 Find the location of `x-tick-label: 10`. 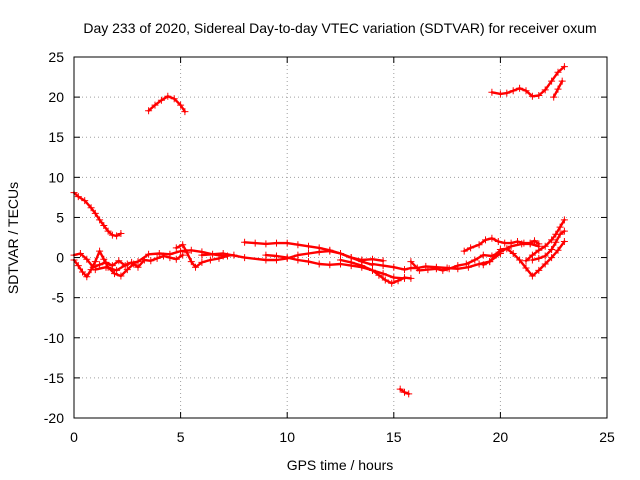

x-tick-label: 10 is located at coordinates (287, 437).